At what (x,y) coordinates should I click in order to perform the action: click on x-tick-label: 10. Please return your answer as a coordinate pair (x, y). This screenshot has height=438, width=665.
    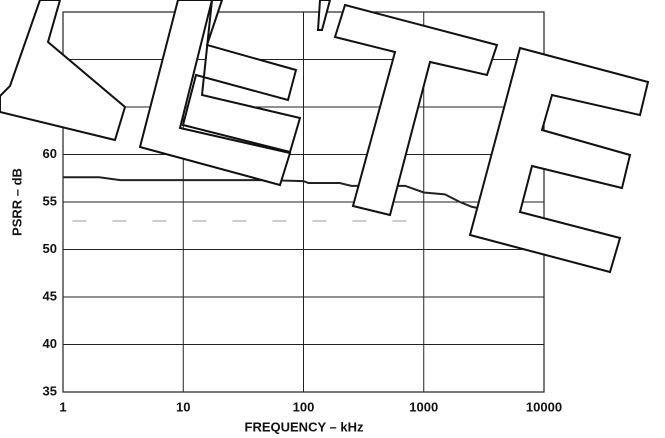
    Looking at the image, I should click on (183, 406).